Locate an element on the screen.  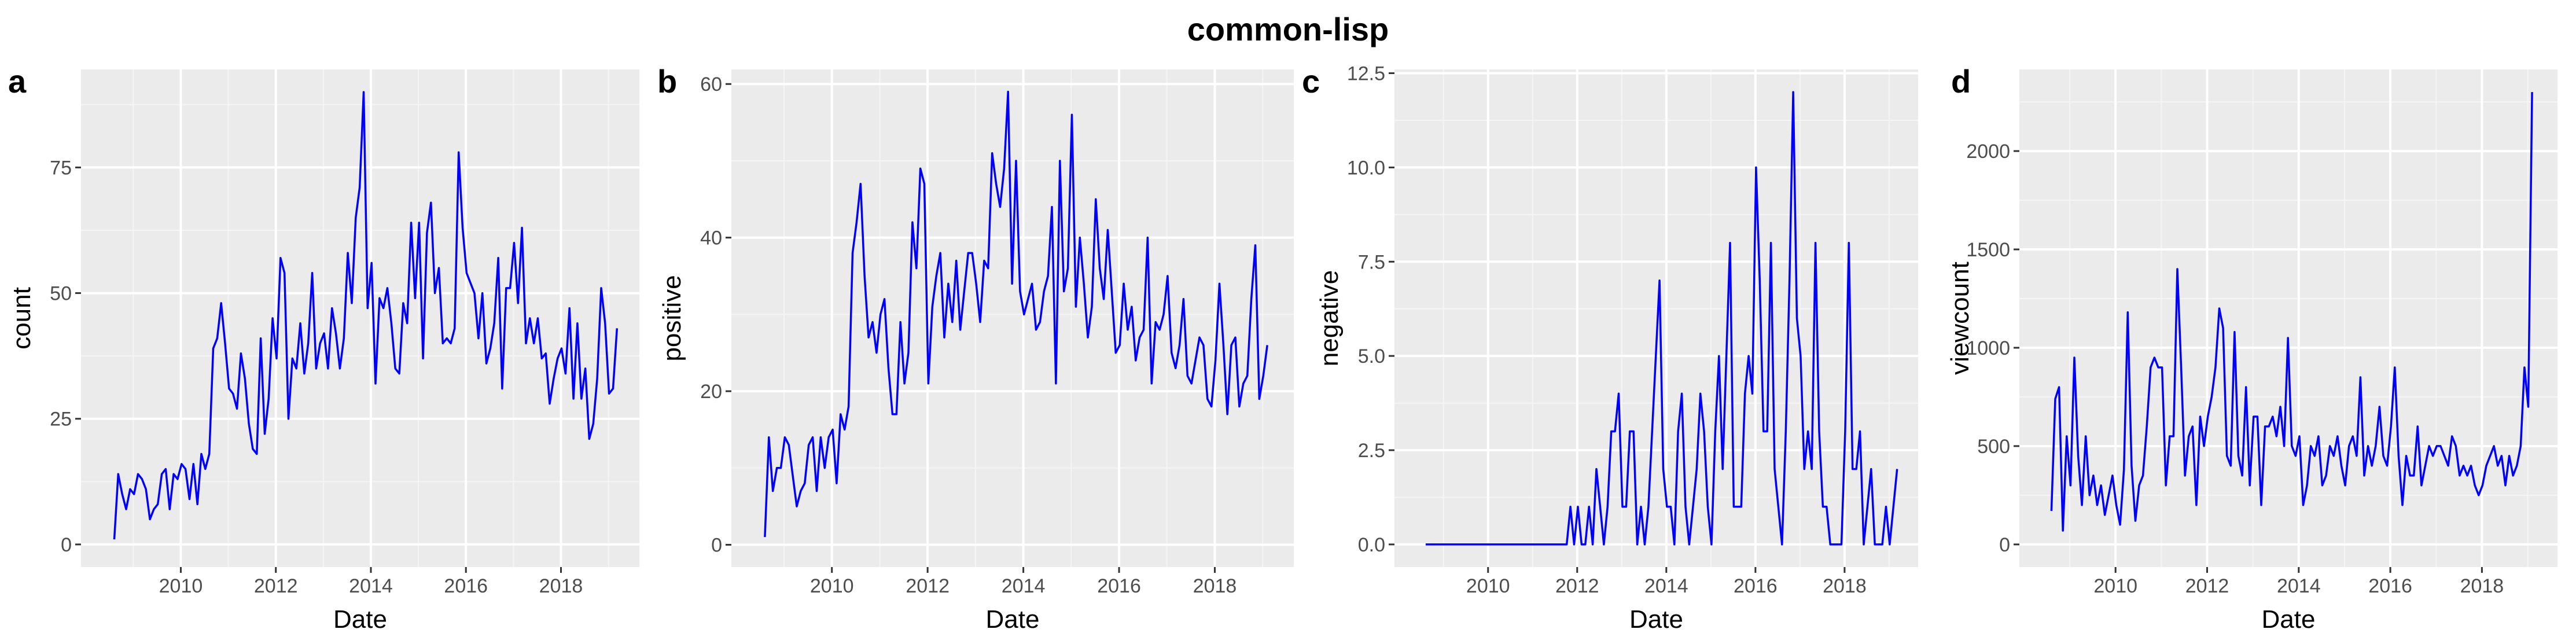
y-tick-label: 2000 is located at coordinates (1988, 152).